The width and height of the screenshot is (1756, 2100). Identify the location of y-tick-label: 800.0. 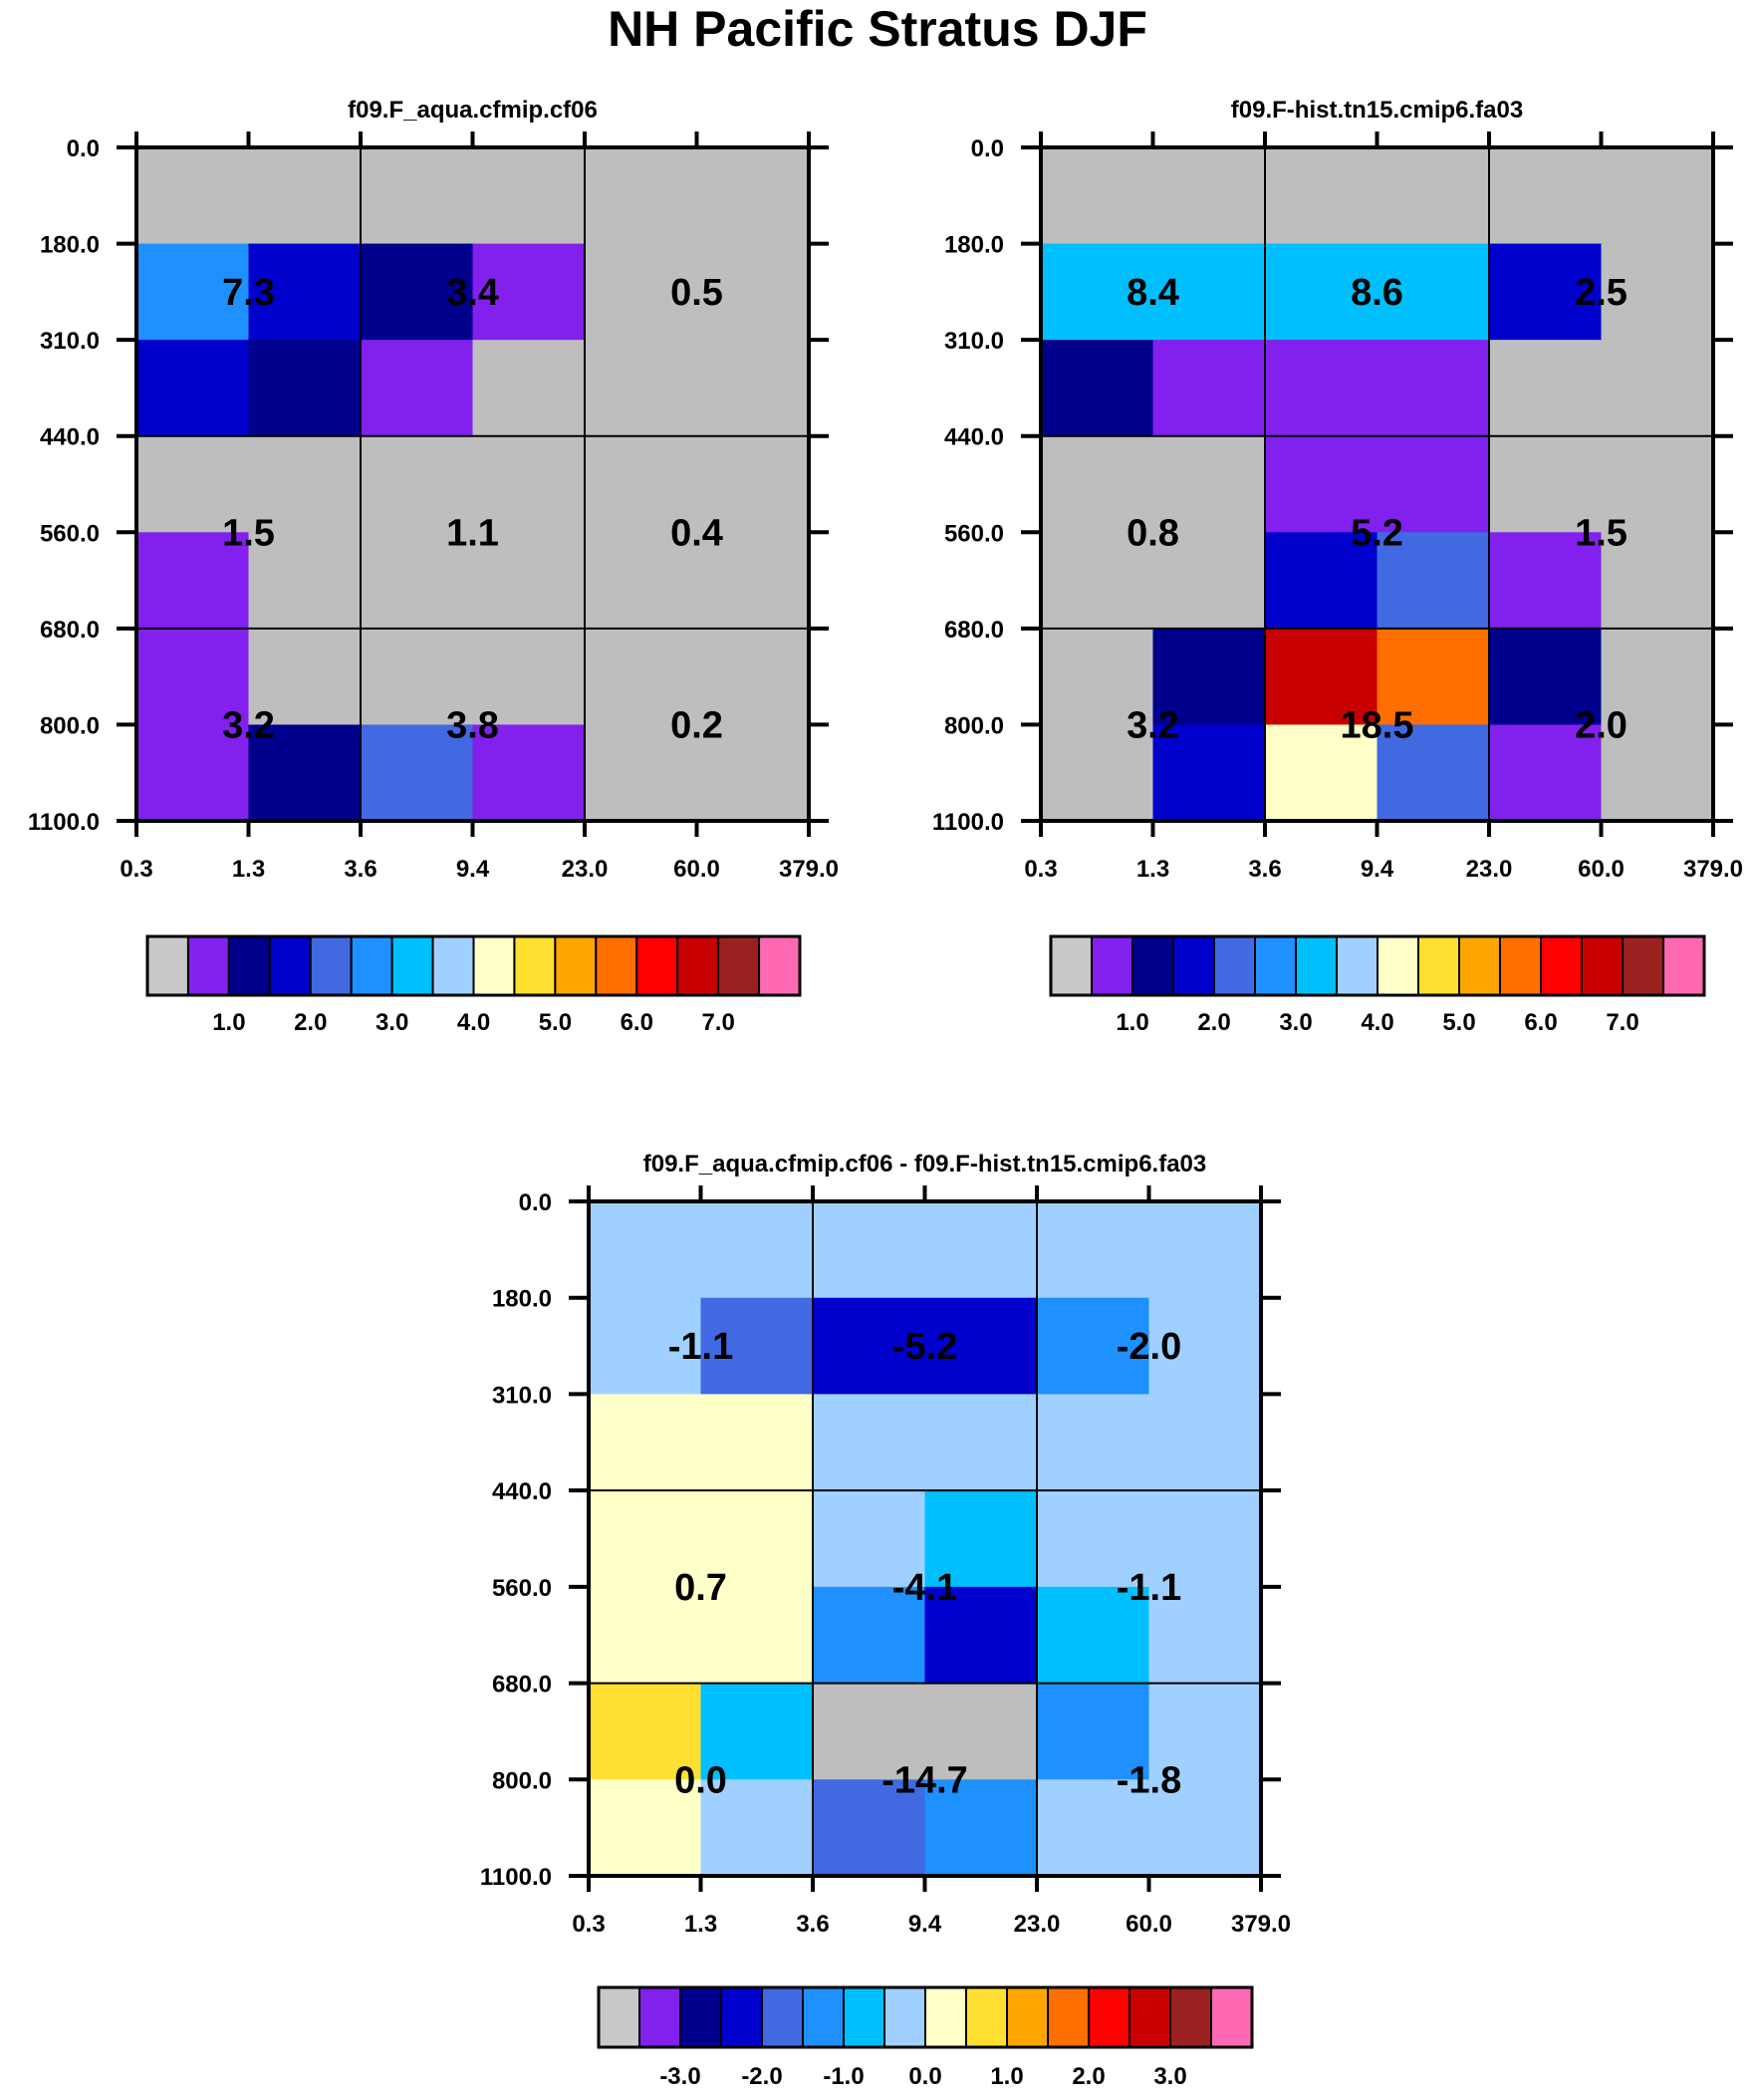
(70, 725).